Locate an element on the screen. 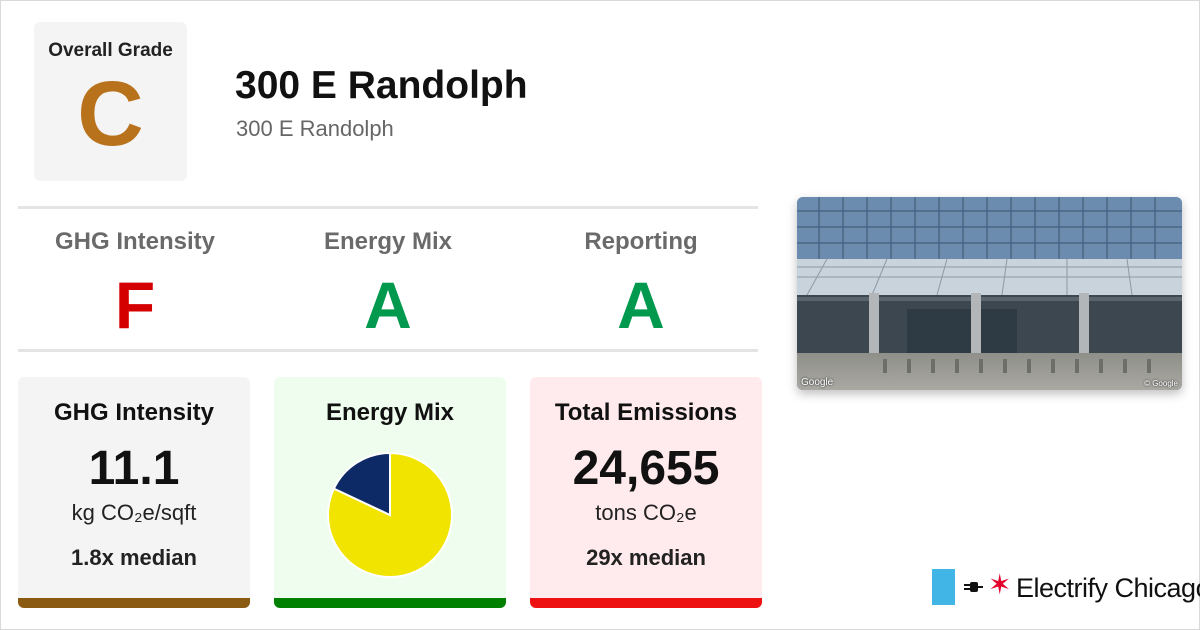  ghg-intensity-median: 1.8x median is located at coordinates (134, 557).